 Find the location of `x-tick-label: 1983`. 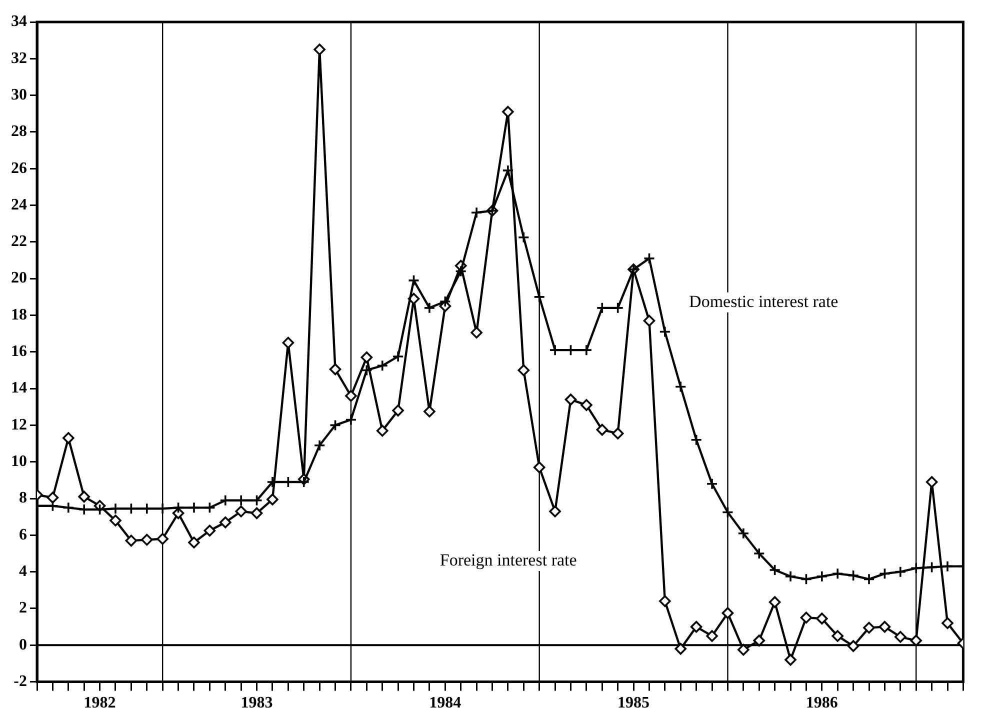

x-tick-label: 1983 is located at coordinates (256, 703).